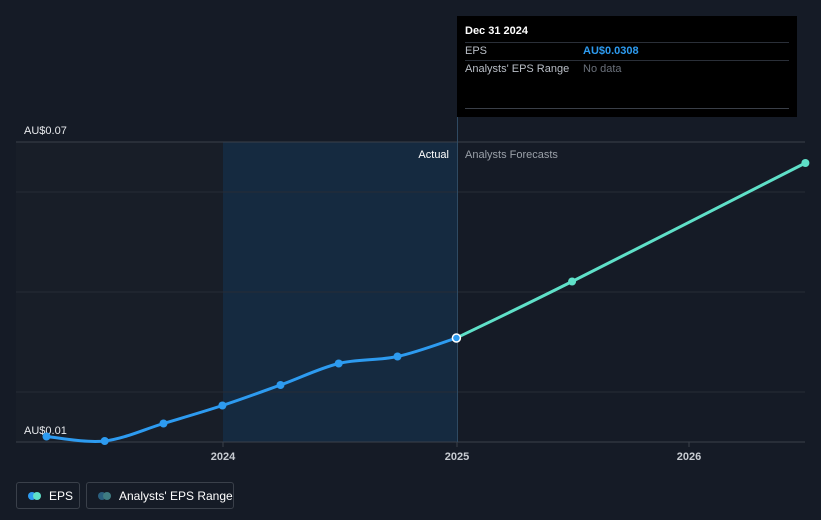 This screenshot has height=520, width=821. Describe the element at coordinates (457, 457) in the screenshot. I see `x-tick-label-2025: 2025` at that location.